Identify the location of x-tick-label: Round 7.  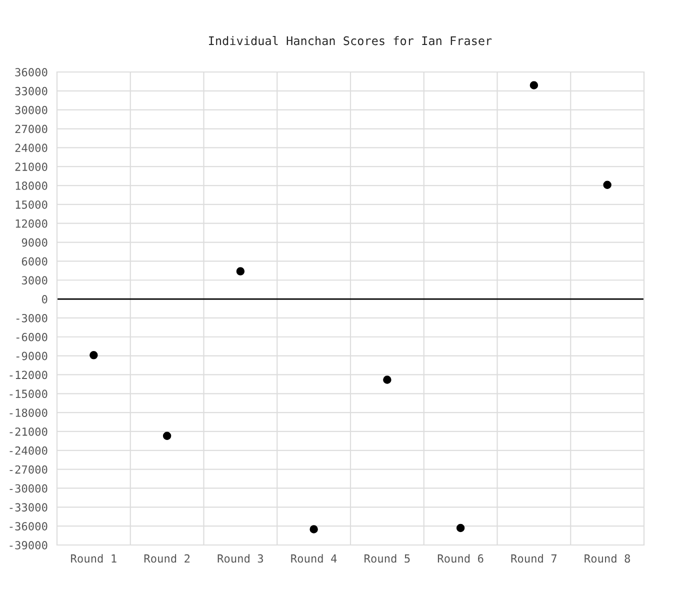
(534, 558).